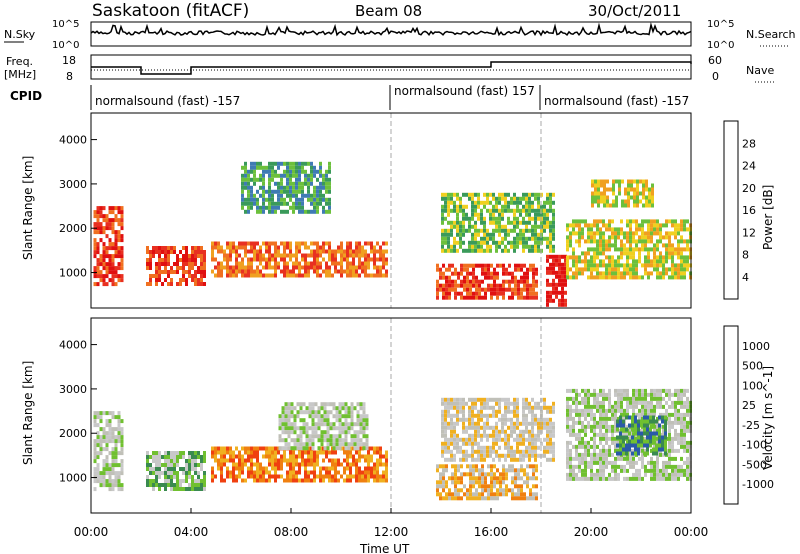  Describe the element at coordinates (20, 74) in the screenshot. I see `freq-unit-label: [MHz]` at that location.